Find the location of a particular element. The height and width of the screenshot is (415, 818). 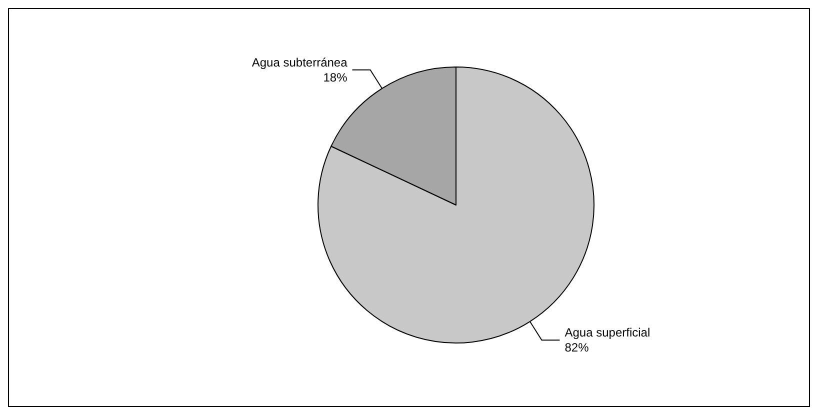

slice-label: Agua superficial is located at coordinates (607, 333).